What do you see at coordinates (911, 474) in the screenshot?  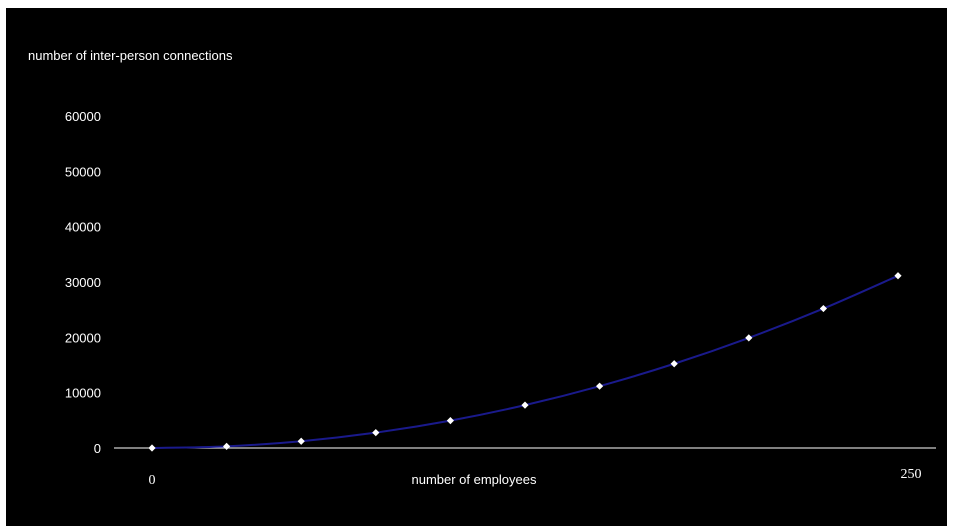 I see `x-tick-label-250: 250` at bounding box center [911, 474].